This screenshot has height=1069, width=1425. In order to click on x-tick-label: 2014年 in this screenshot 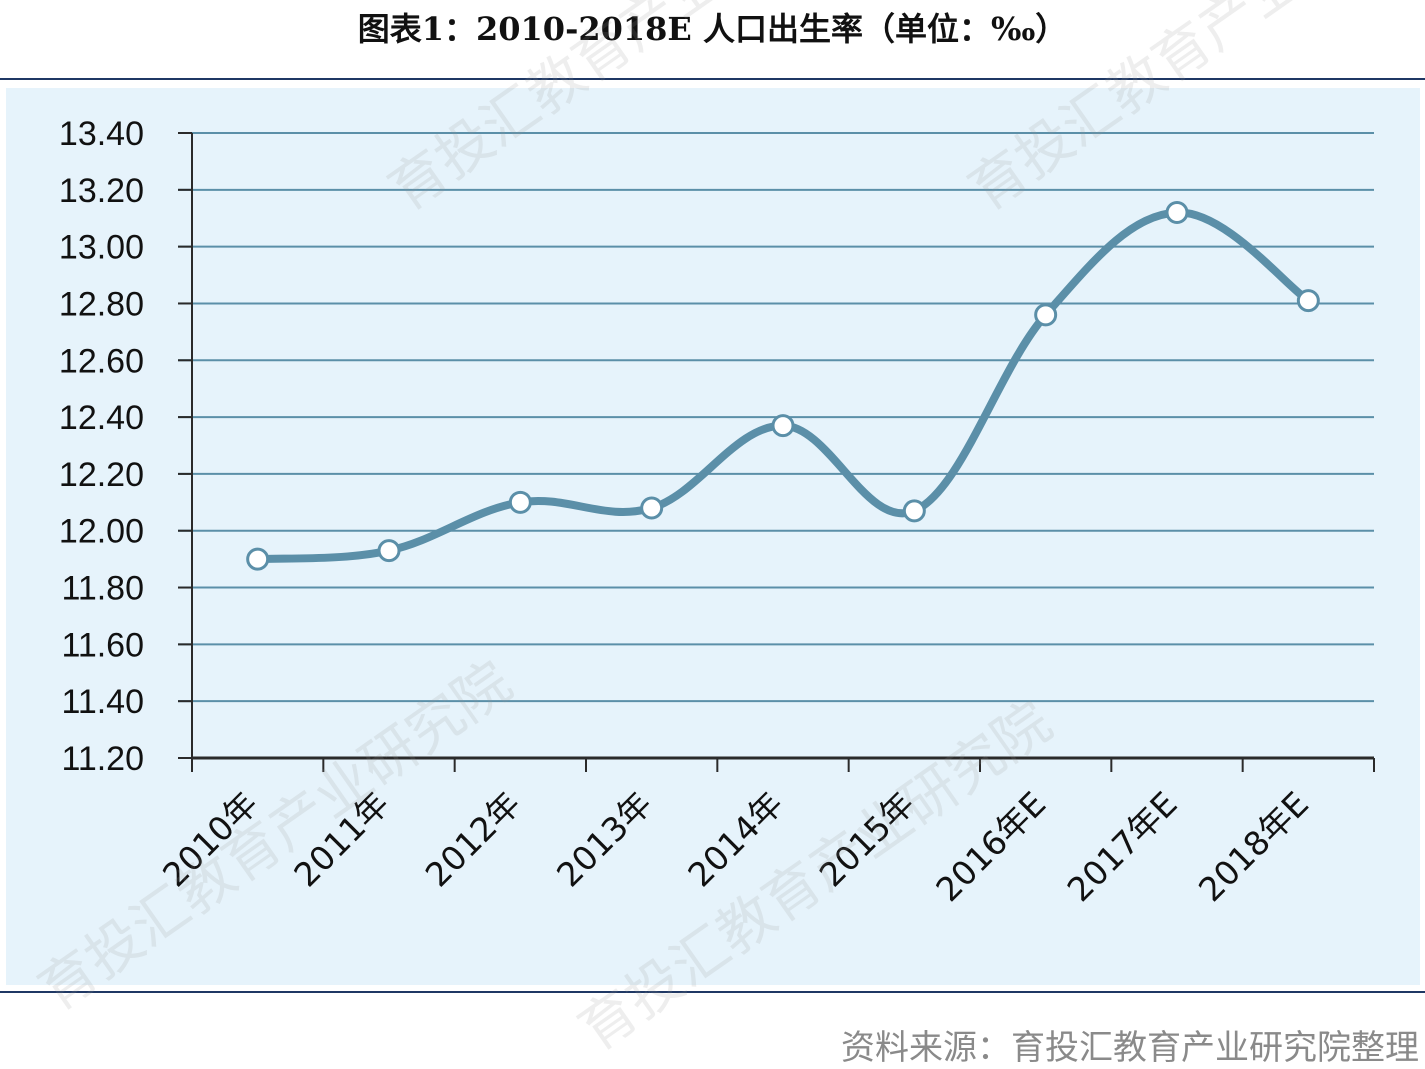, I will do `click(735, 839)`.